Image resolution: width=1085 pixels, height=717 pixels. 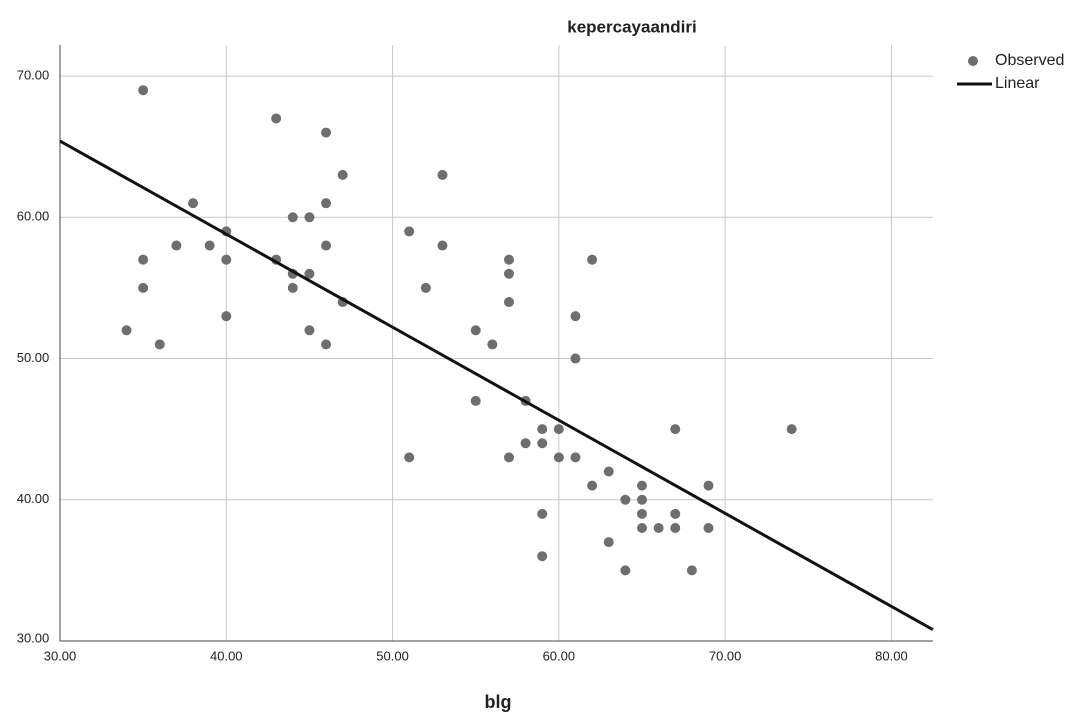 I want to click on x-tick-label: 80.00, so click(x=891, y=655).